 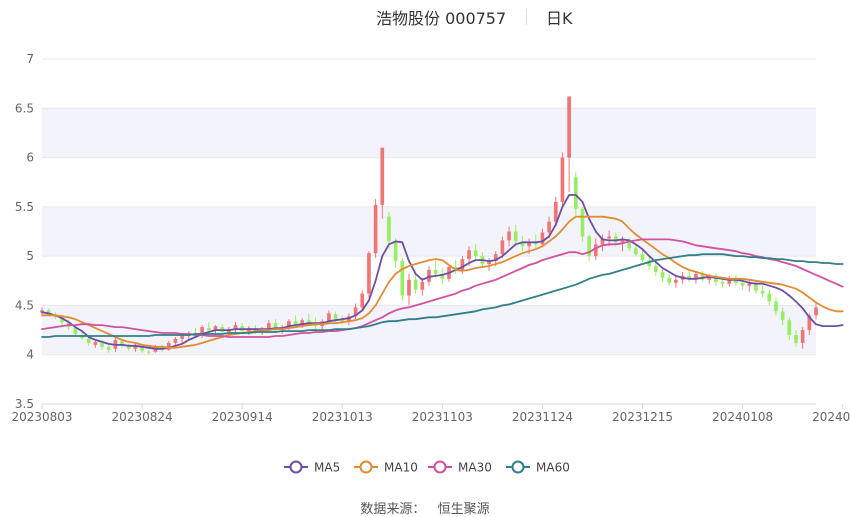 What do you see at coordinates (30, 158) in the screenshot?
I see `y-tick-label: 6` at bounding box center [30, 158].